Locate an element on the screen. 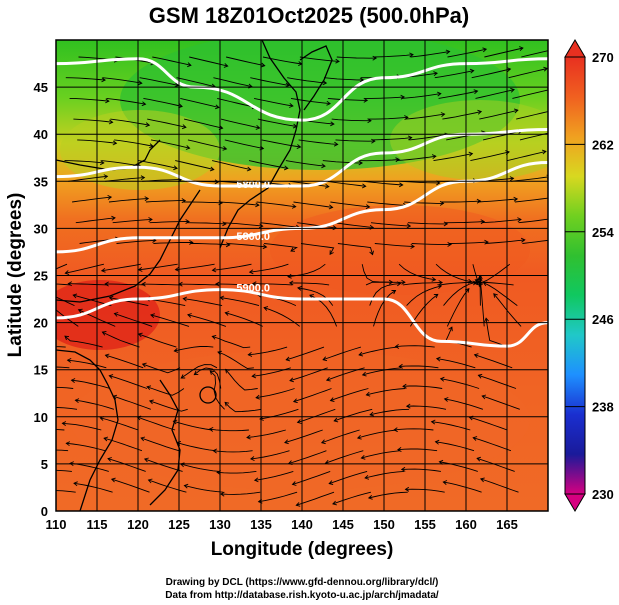  colorbar-tick-label: 246 is located at coordinates (603, 319).